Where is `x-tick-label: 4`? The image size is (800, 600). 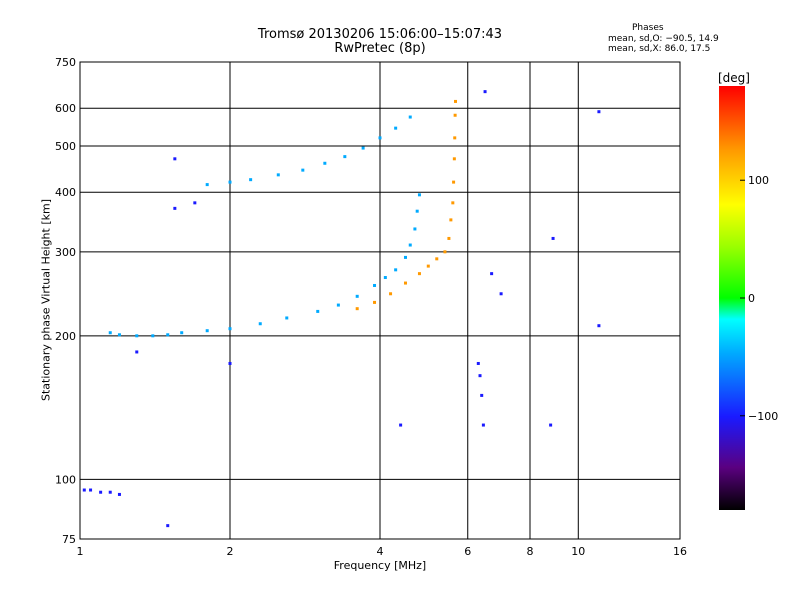
x-tick-label: 4 is located at coordinates (380, 551).